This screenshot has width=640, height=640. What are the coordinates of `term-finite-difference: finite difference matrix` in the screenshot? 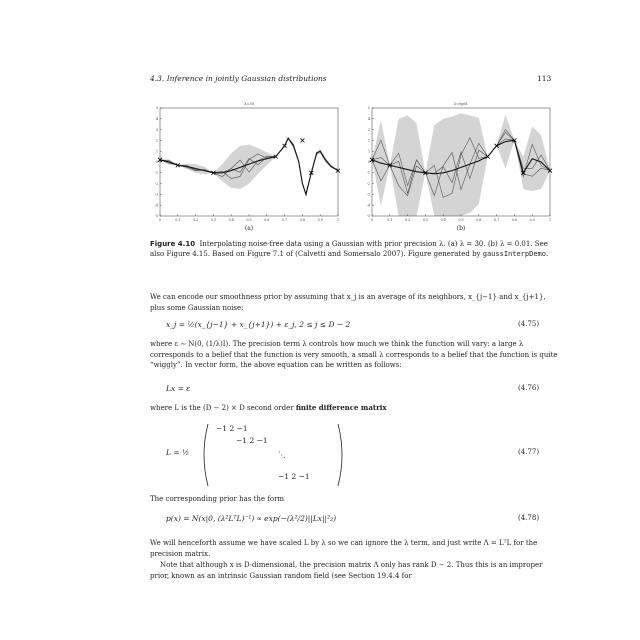 It's located at (341, 407).